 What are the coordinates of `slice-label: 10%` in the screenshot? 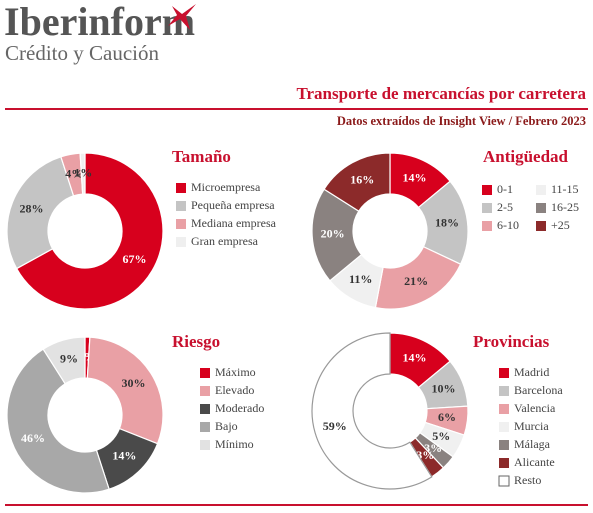 It's located at (443, 389).